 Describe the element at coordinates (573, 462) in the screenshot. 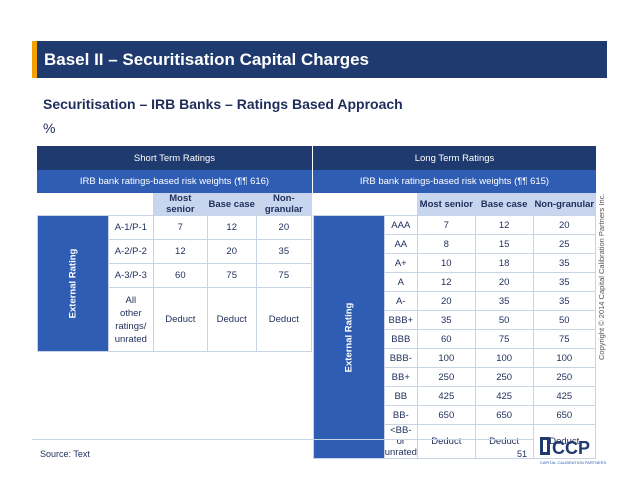

I see `logo-tagline: CAPITAL CALIBRATION PARTNERS` at that location.